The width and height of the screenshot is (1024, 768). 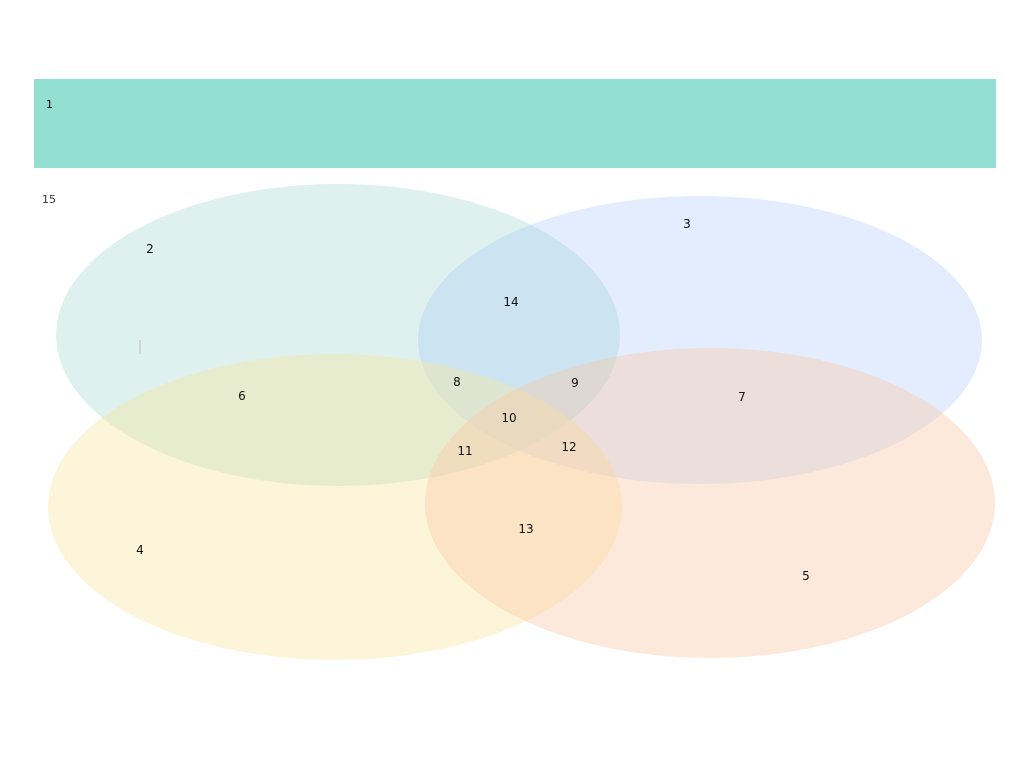 I want to click on outside-region-label: 15, so click(x=49, y=199).